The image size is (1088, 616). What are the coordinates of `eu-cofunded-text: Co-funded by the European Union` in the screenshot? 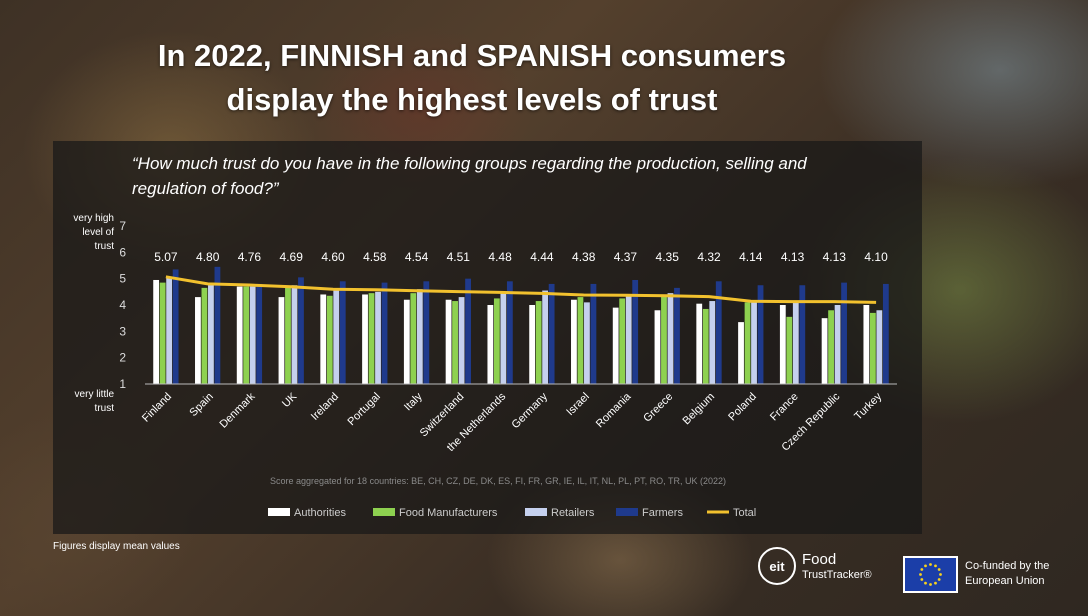 It's located at (1007, 574).